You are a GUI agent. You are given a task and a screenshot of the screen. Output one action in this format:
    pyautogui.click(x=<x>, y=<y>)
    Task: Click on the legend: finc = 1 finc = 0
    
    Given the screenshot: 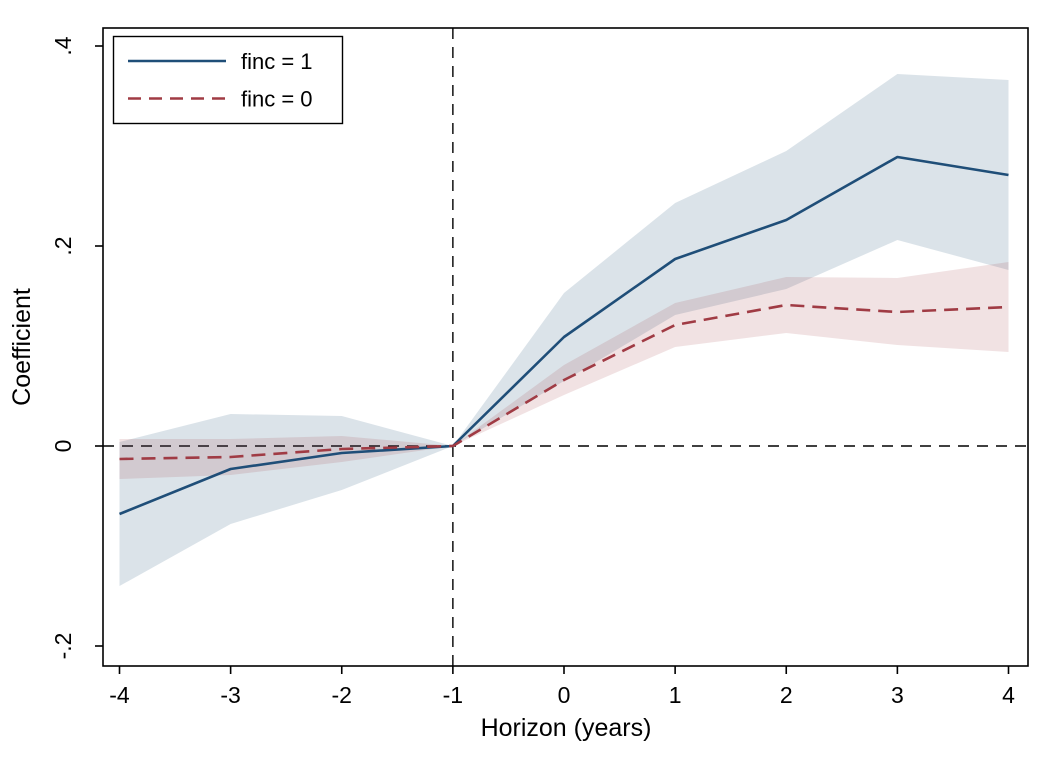 What is the action you would take?
    pyautogui.click(x=228, y=80)
    